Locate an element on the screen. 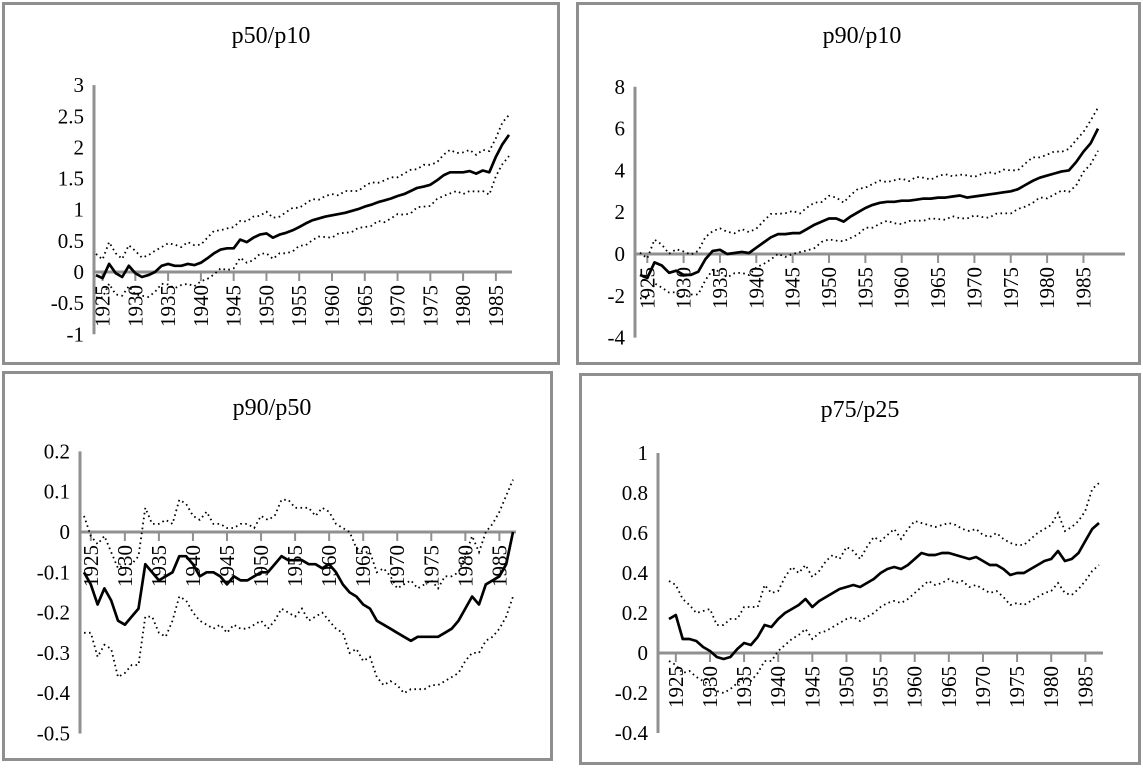 This screenshot has width=1143, height=770. y-tick-label: 8 is located at coordinates (620, 87).